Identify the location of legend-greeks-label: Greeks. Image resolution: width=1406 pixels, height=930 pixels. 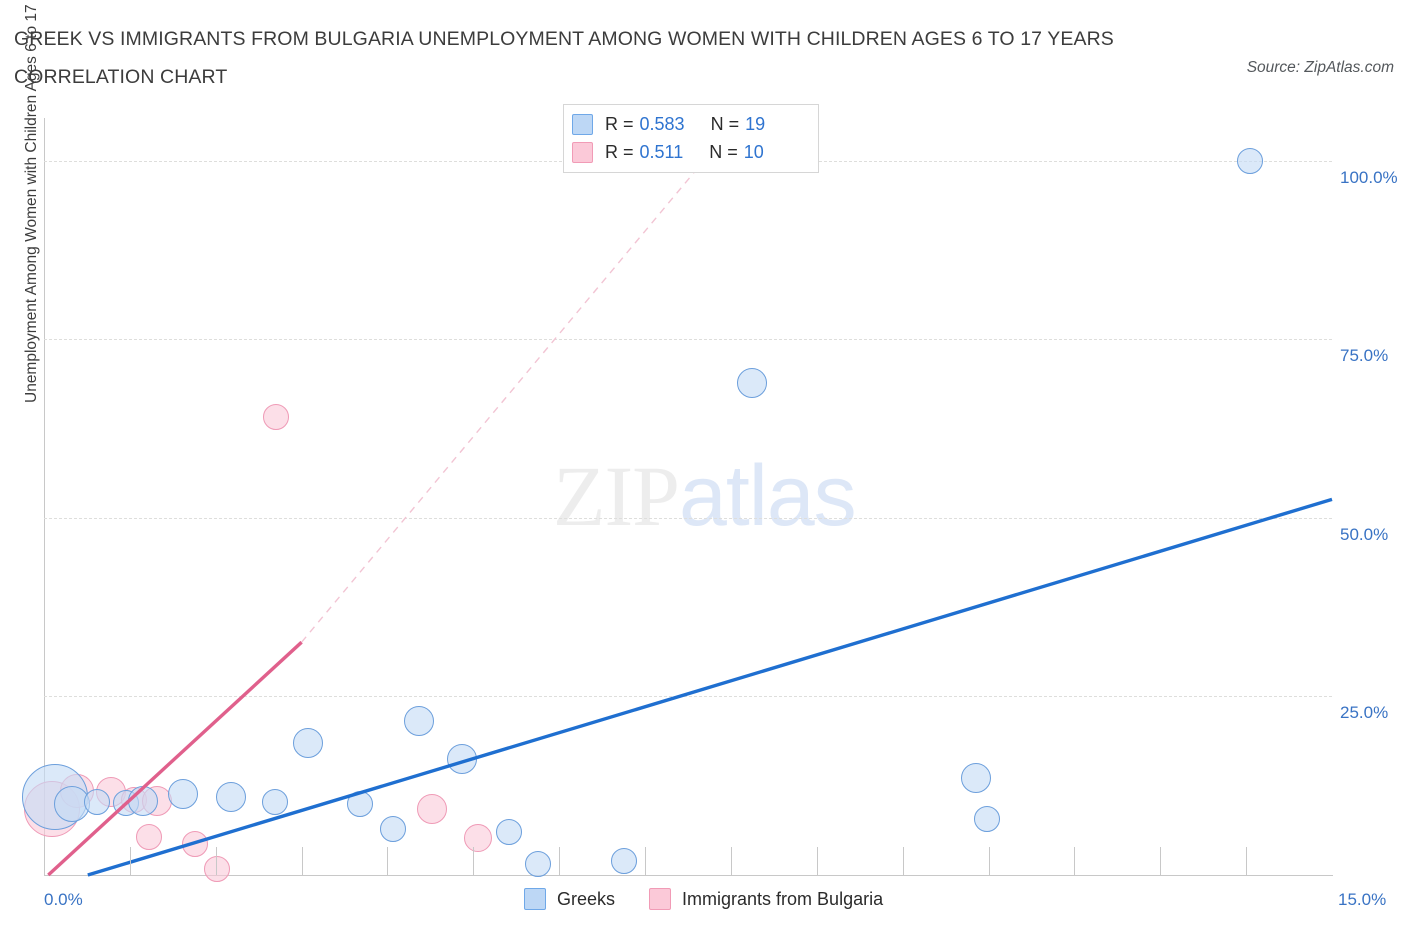
(586, 898).